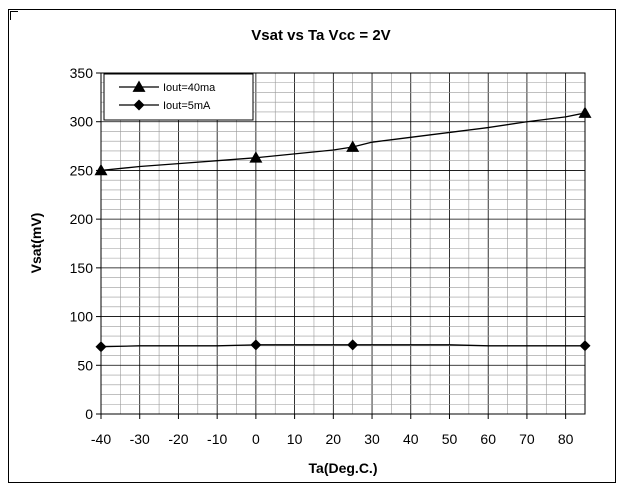  Describe the element at coordinates (82, 219) in the screenshot. I see `y-tick-label: 200` at that location.